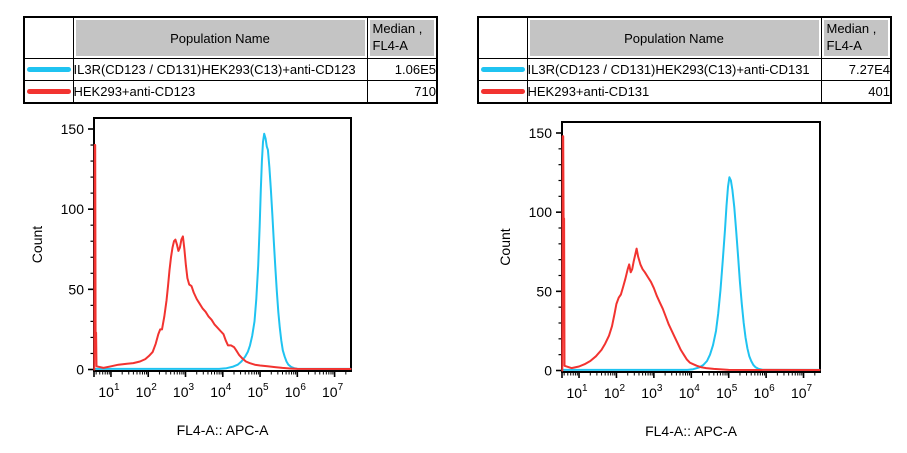 The height and width of the screenshot is (453, 907). What do you see at coordinates (674, 92) in the screenshot?
I see `population-name-cell: HEK293+anti-CD131` at bounding box center [674, 92].